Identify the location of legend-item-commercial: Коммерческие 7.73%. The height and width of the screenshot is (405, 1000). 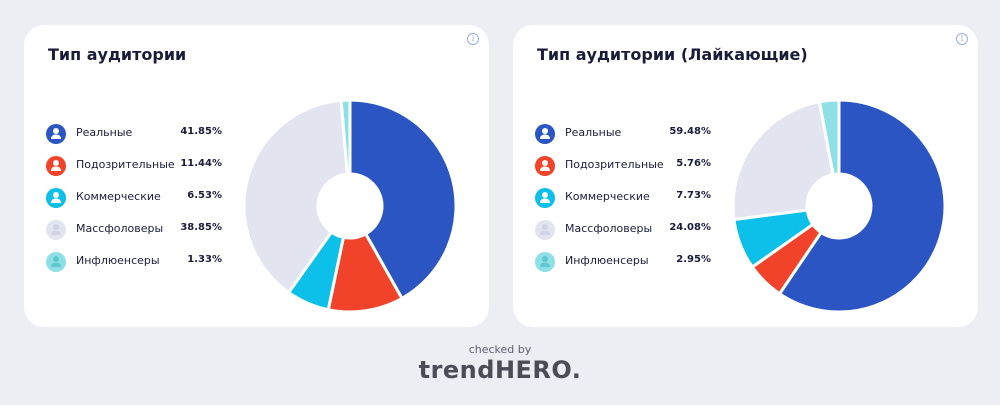
(623, 200).